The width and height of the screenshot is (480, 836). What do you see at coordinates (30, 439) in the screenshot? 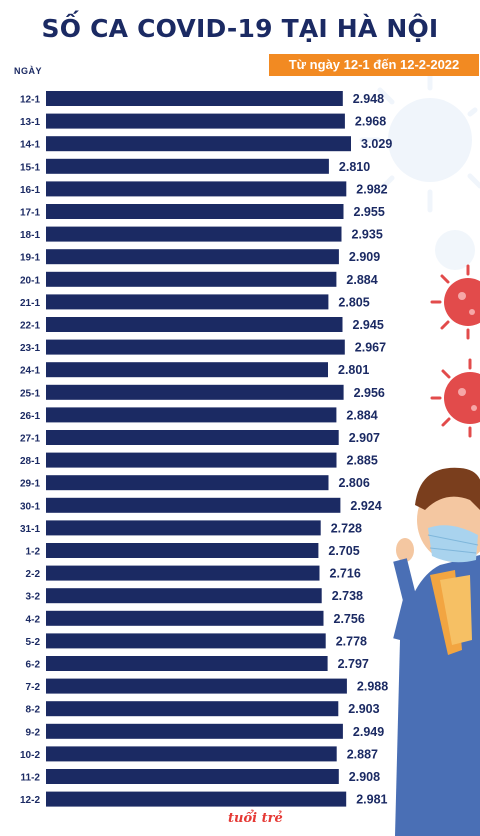
I see `category-label: 27-1` at bounding box center [30, 439].